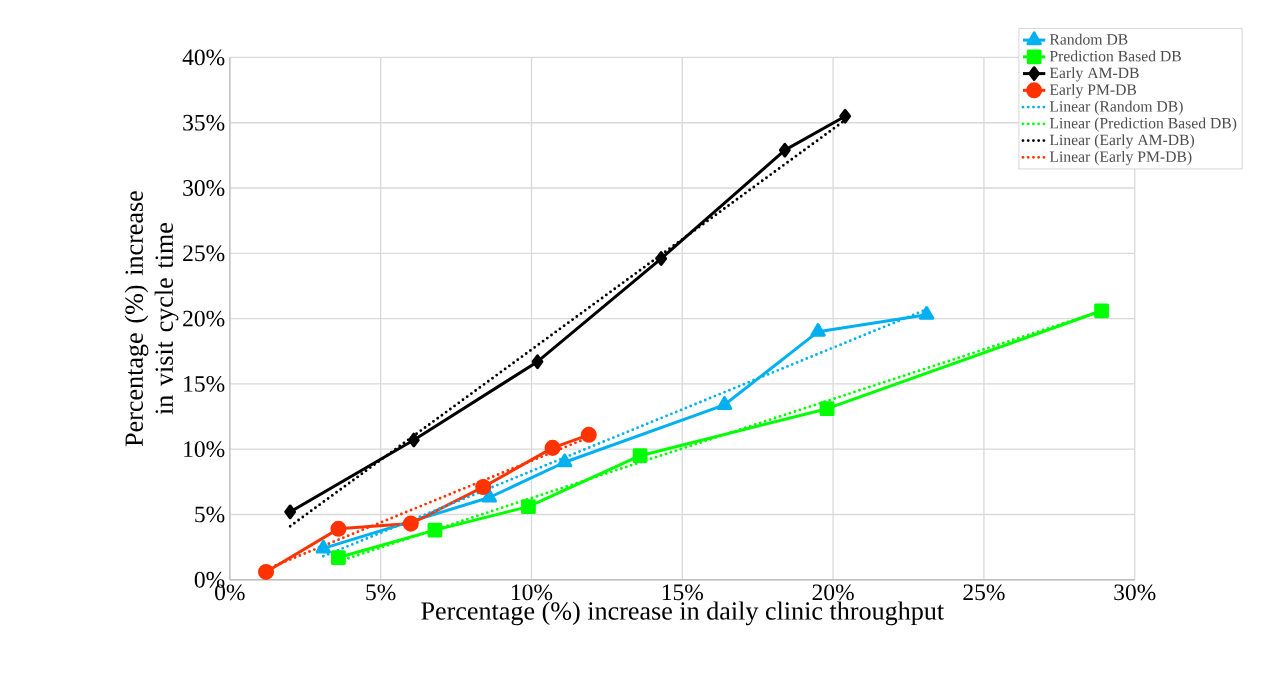 The width and height of the screenshot is (1264, 692). Describe the element at coordinates (984, 592) in the screenshot. I see `x-tick-label: 25%` at that location.